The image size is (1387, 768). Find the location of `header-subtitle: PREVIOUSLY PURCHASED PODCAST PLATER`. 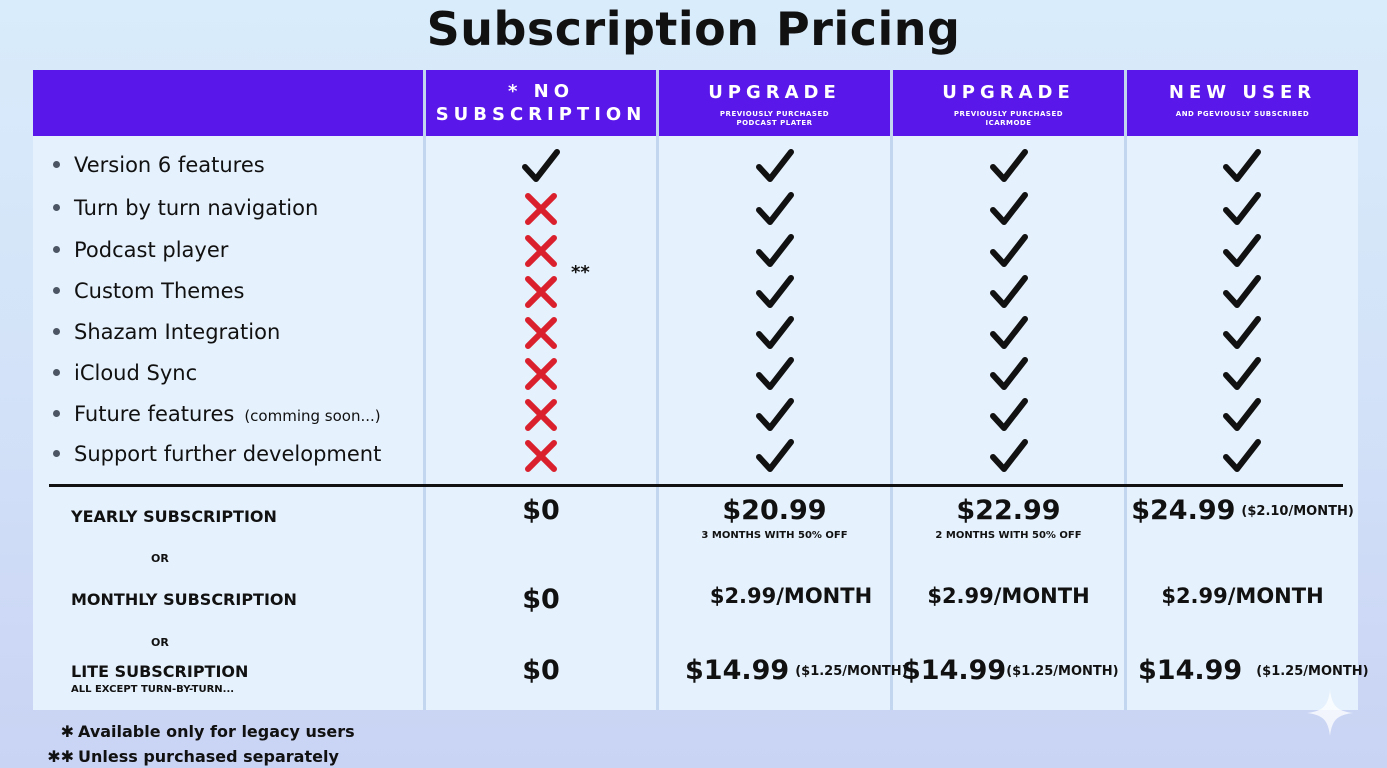

header-subtitle: PREVIOUSLY PURCHASED PODCAST PLATER is located at coordinates (774, 118).